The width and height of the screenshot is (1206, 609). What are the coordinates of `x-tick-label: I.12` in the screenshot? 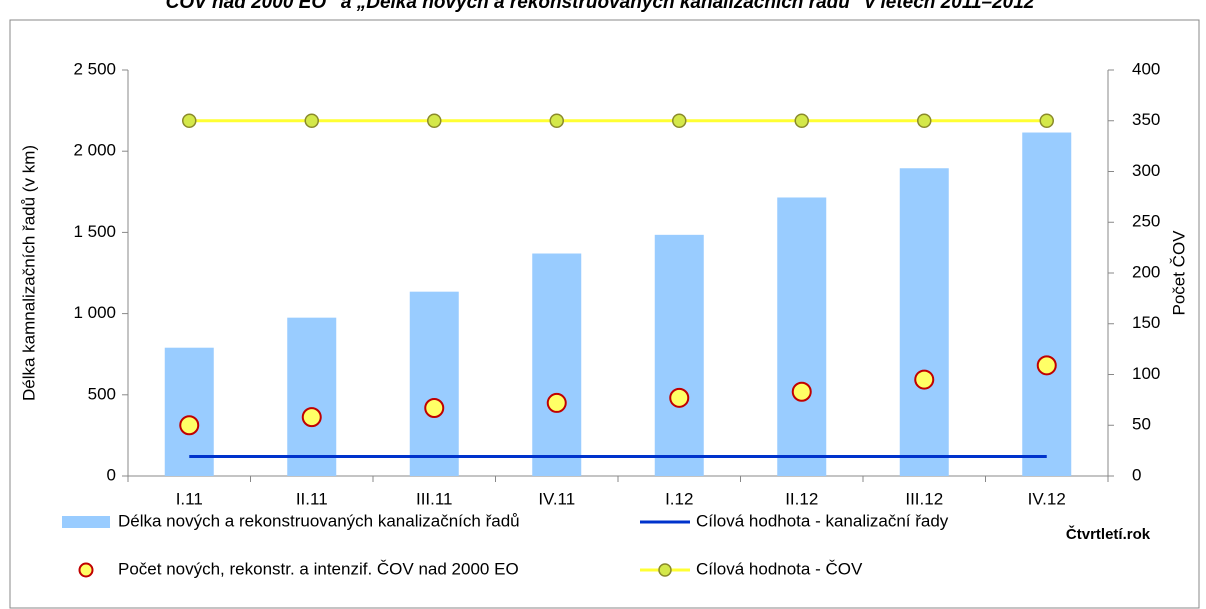 It's located at (679, 498).